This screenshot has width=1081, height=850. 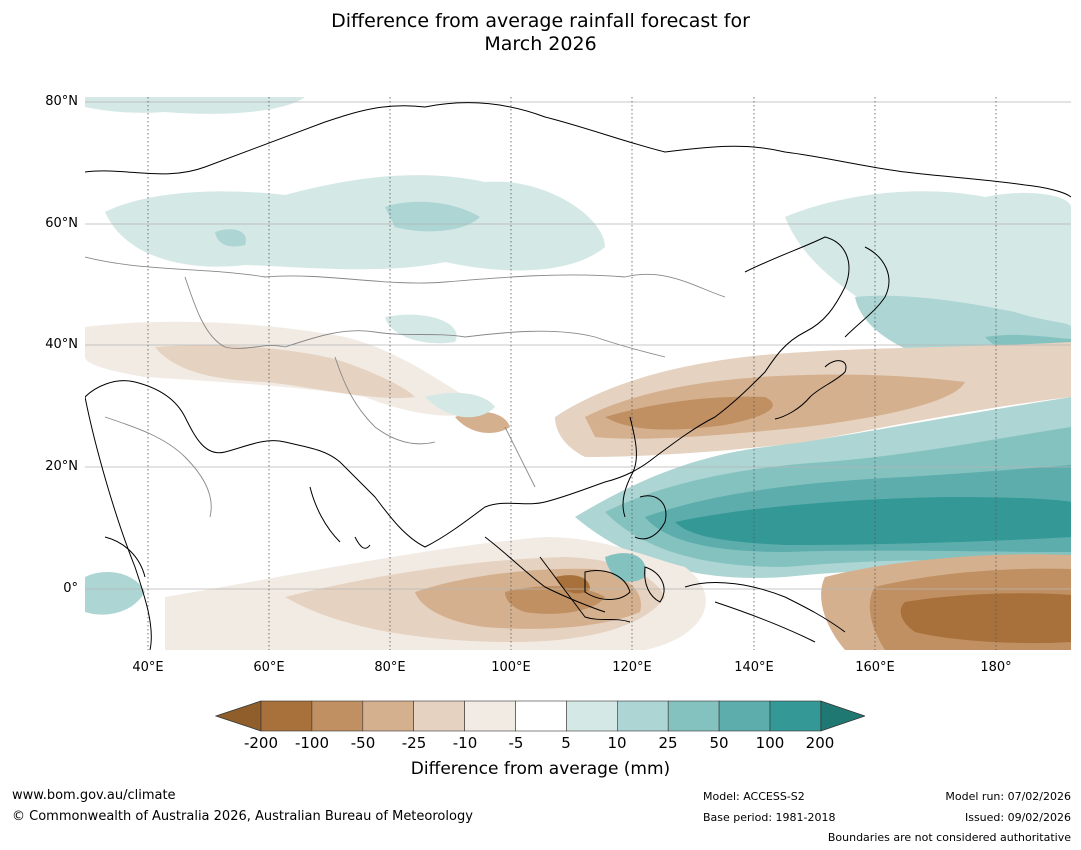 I want to click on colorbar-label: 200, so click(x=820, y=743).